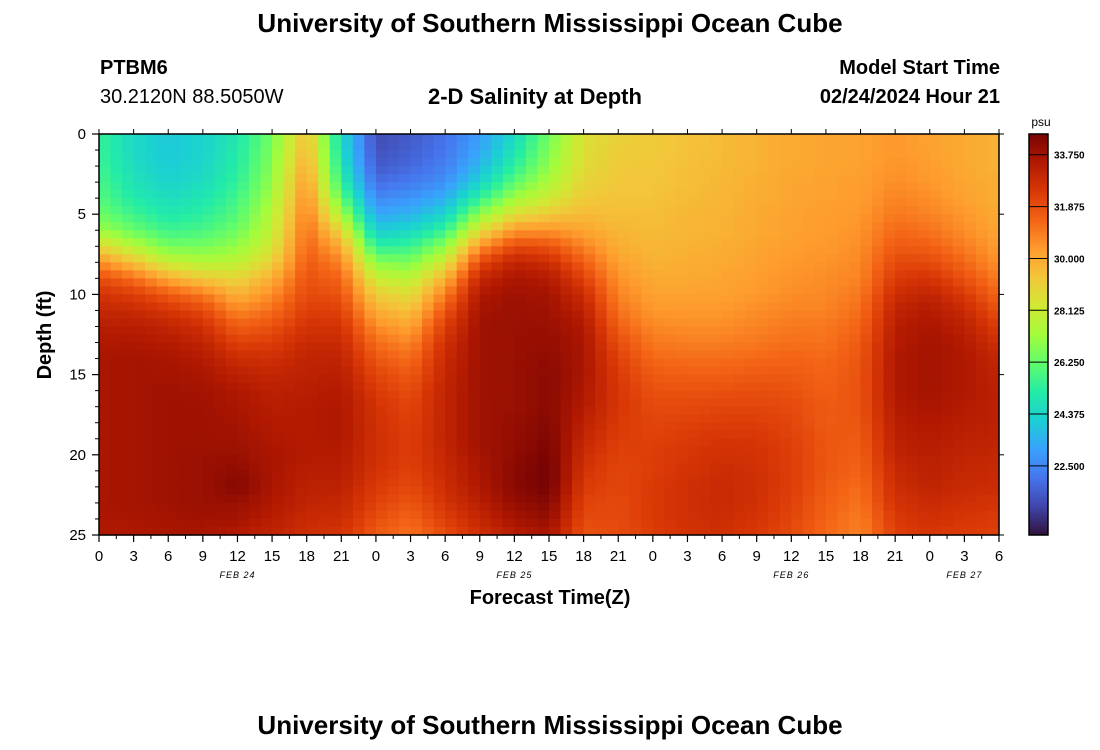 The width and height of the screenshot is (1100, 750). I want to click on colorbar-tick-label: 24.375, so click(1069, 415).